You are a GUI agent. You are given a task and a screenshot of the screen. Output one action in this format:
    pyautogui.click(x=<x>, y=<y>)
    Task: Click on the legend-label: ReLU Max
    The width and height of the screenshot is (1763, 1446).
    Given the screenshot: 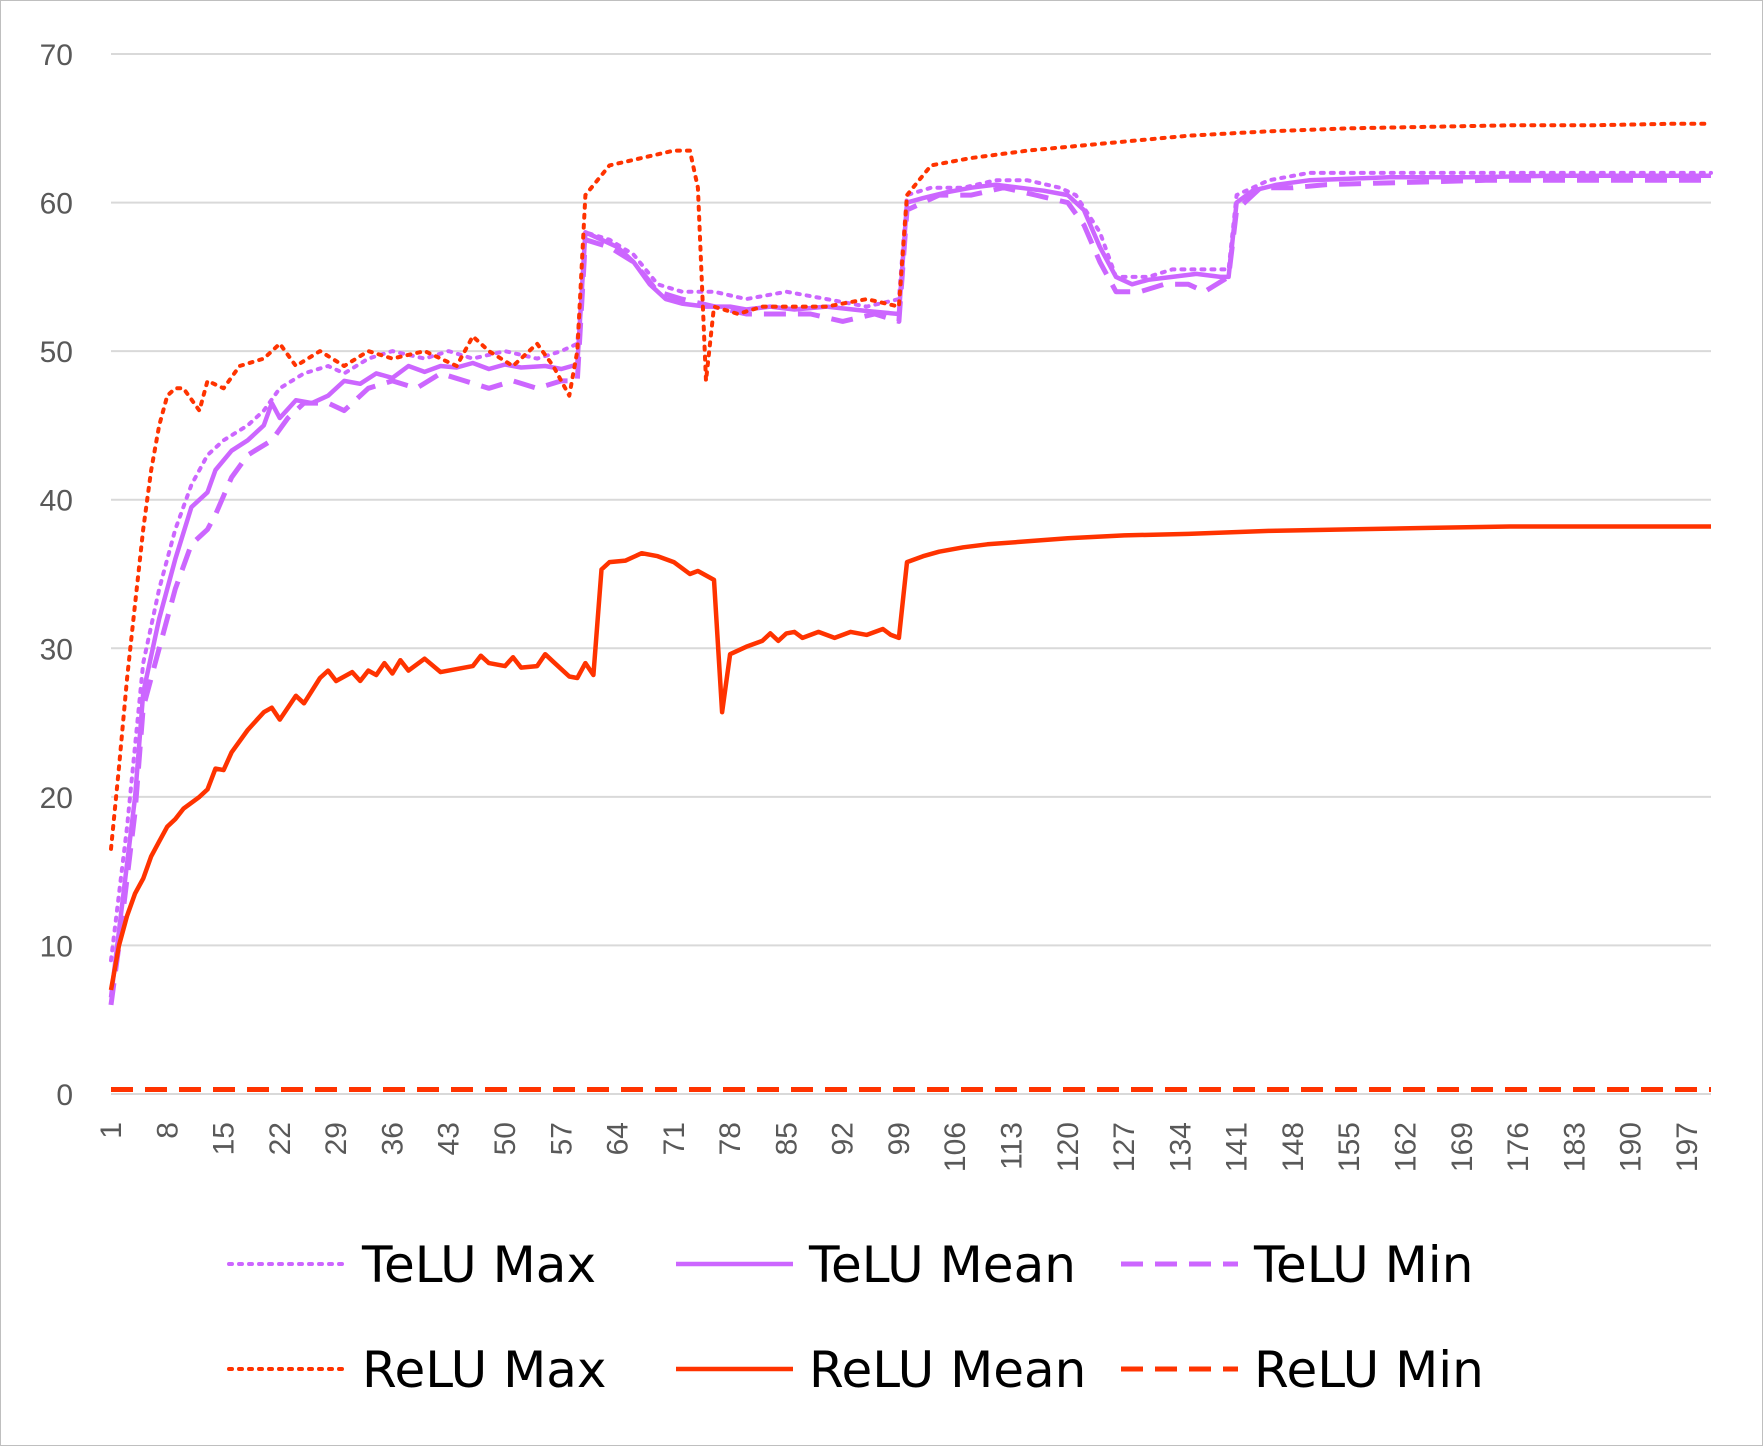 What is the action you would take?
    pyautogui.click(x=484, y=1370)
    